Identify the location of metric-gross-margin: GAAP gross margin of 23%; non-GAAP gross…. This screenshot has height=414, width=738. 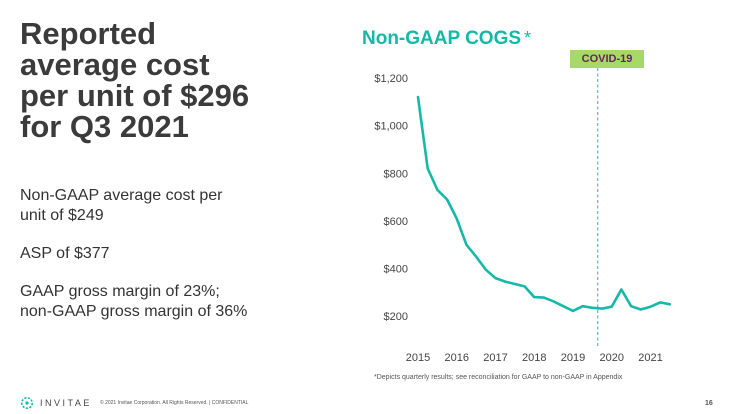
(170, 302).